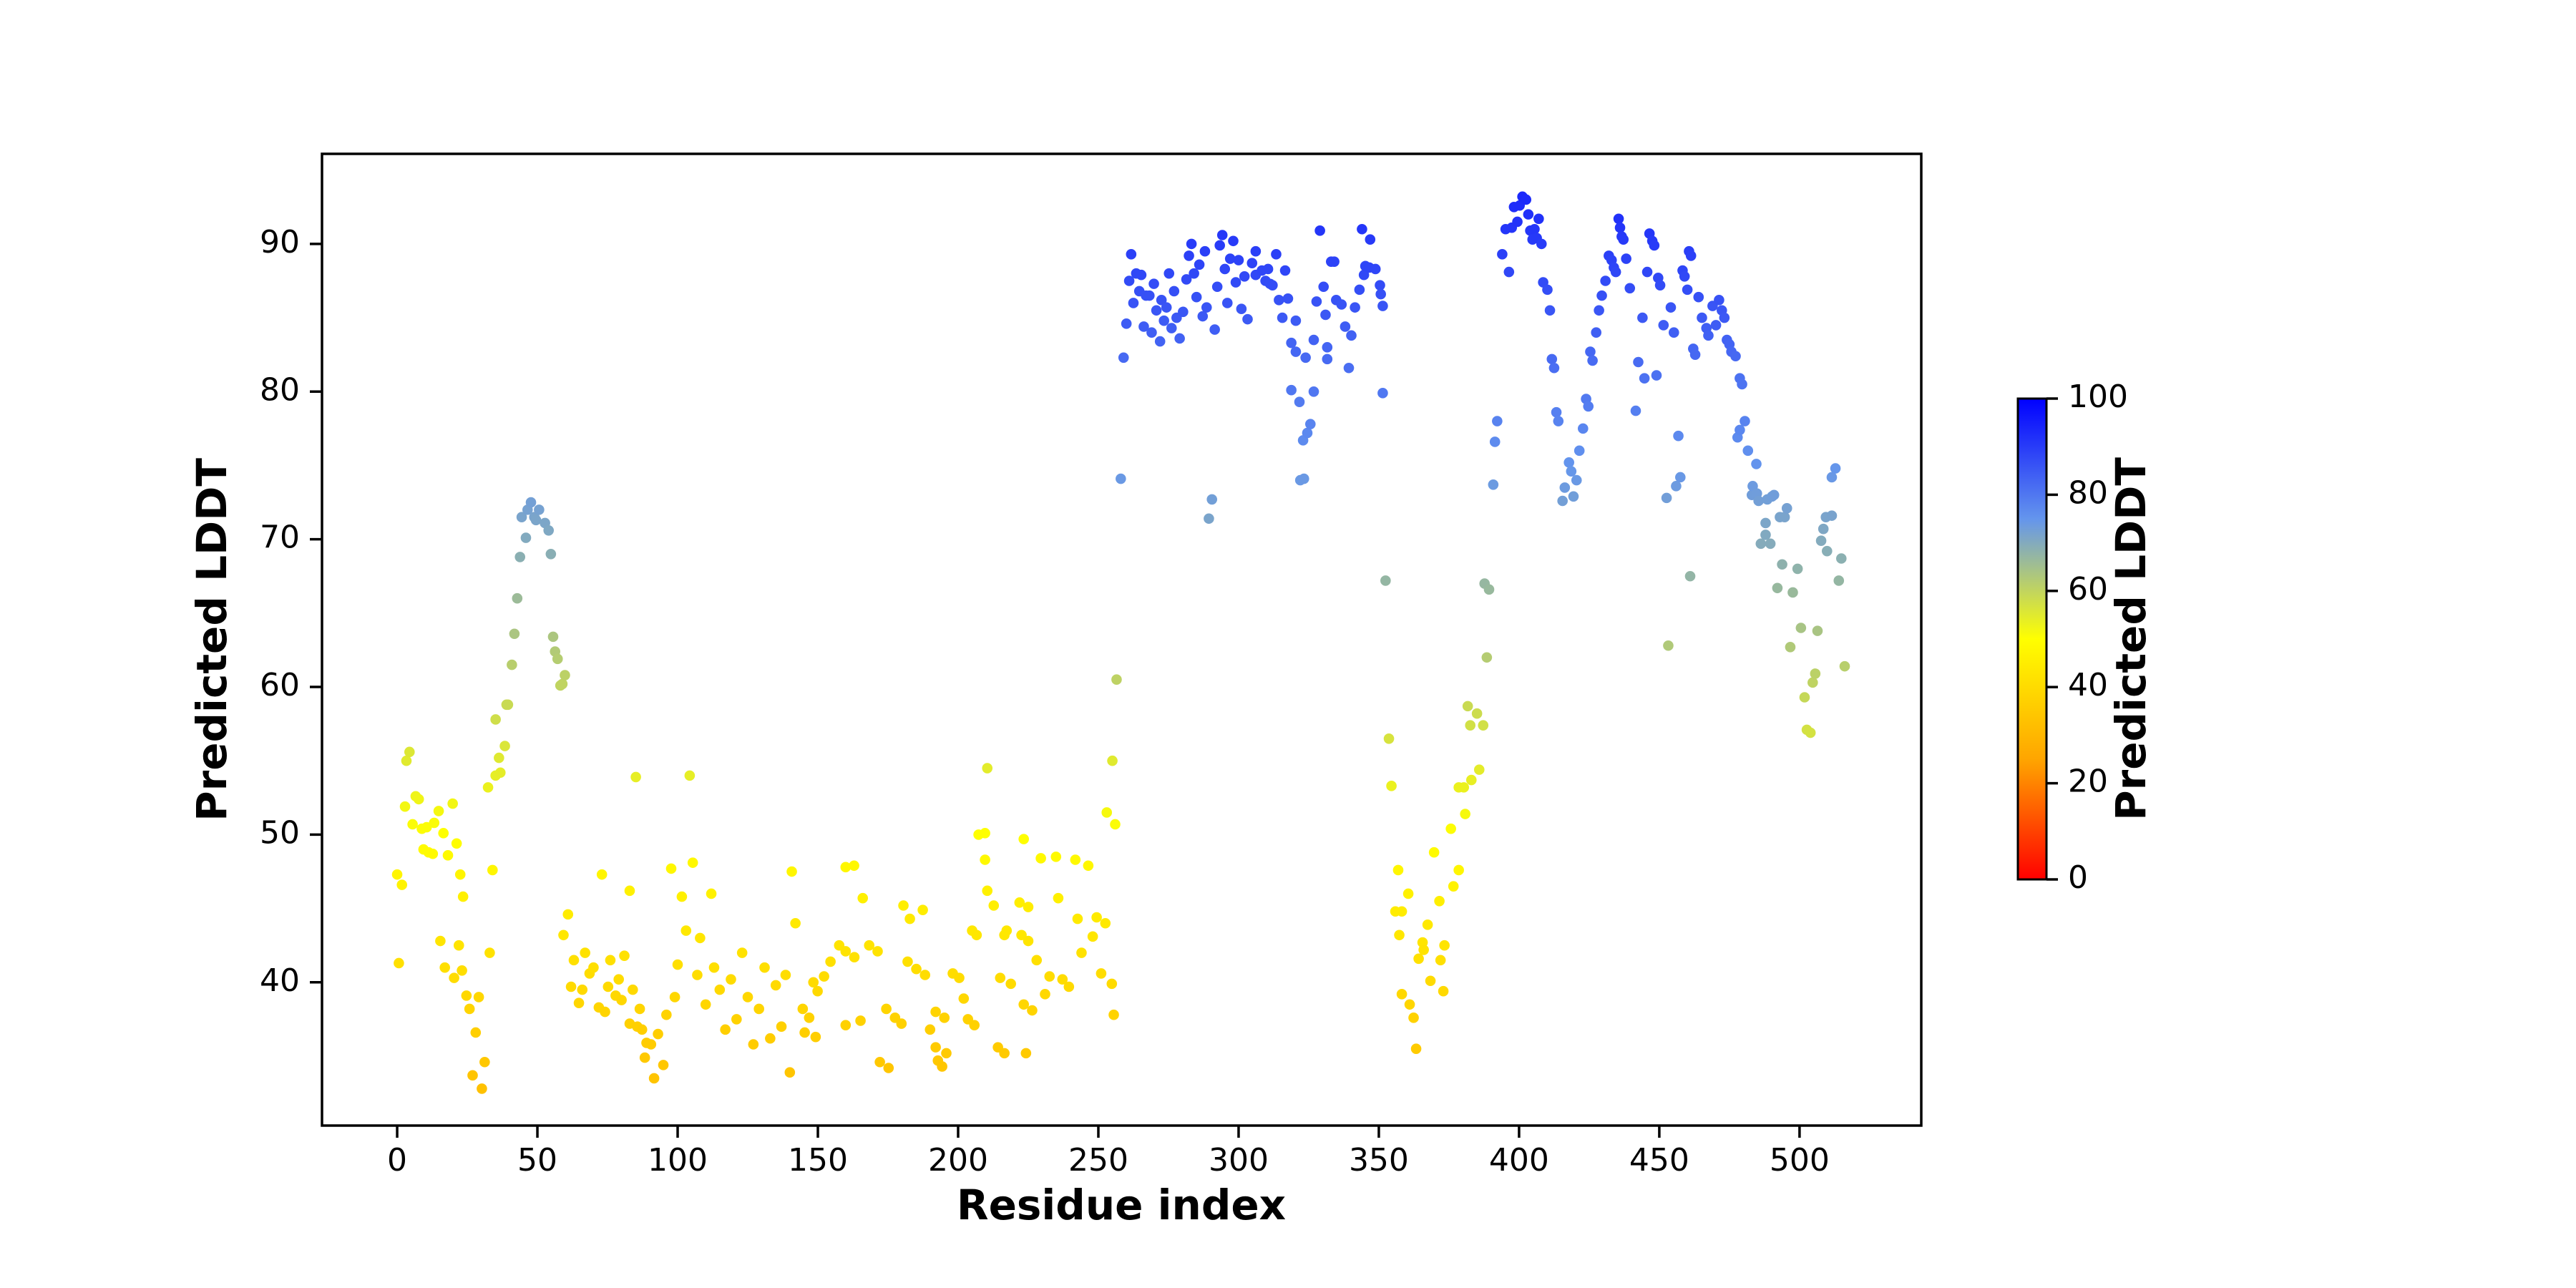 Image resolution: width=2576 pixels, height=1288 pixels. Describe the element at coordinates (280, 832) in the screenshot. I see `y-tick-label: 50` at that location.